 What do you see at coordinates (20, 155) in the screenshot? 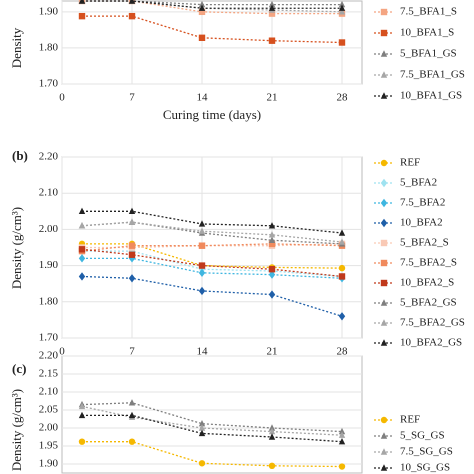
I see `panel-label: (b)` at bounding box center [20, 155].